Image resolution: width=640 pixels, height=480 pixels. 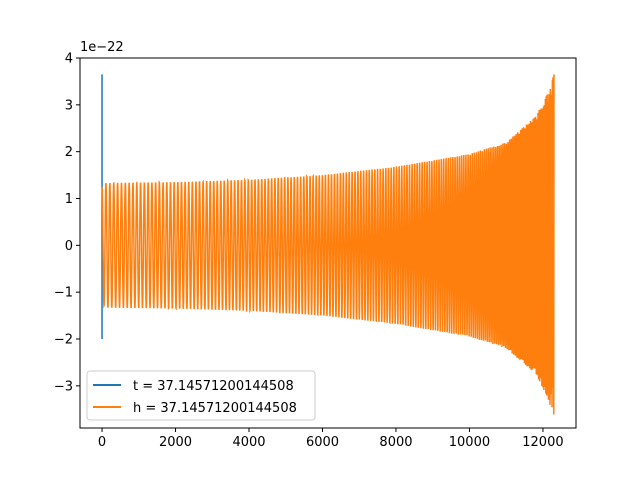 What do you see at coordinates (67, 223) in the screenshot?
I see `y-axis: −3 −2 −1 0 1 2 3 4` at bounding box center [67, 223].